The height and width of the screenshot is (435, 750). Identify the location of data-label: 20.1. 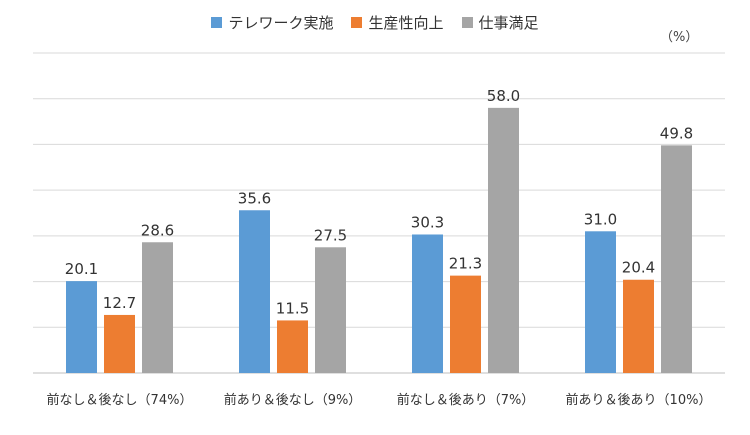
(81, 269).